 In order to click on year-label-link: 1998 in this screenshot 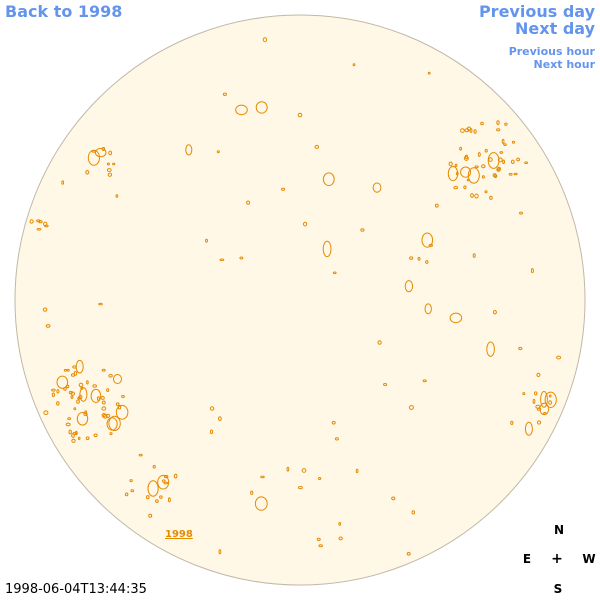, I will do `click(179, 534)`.